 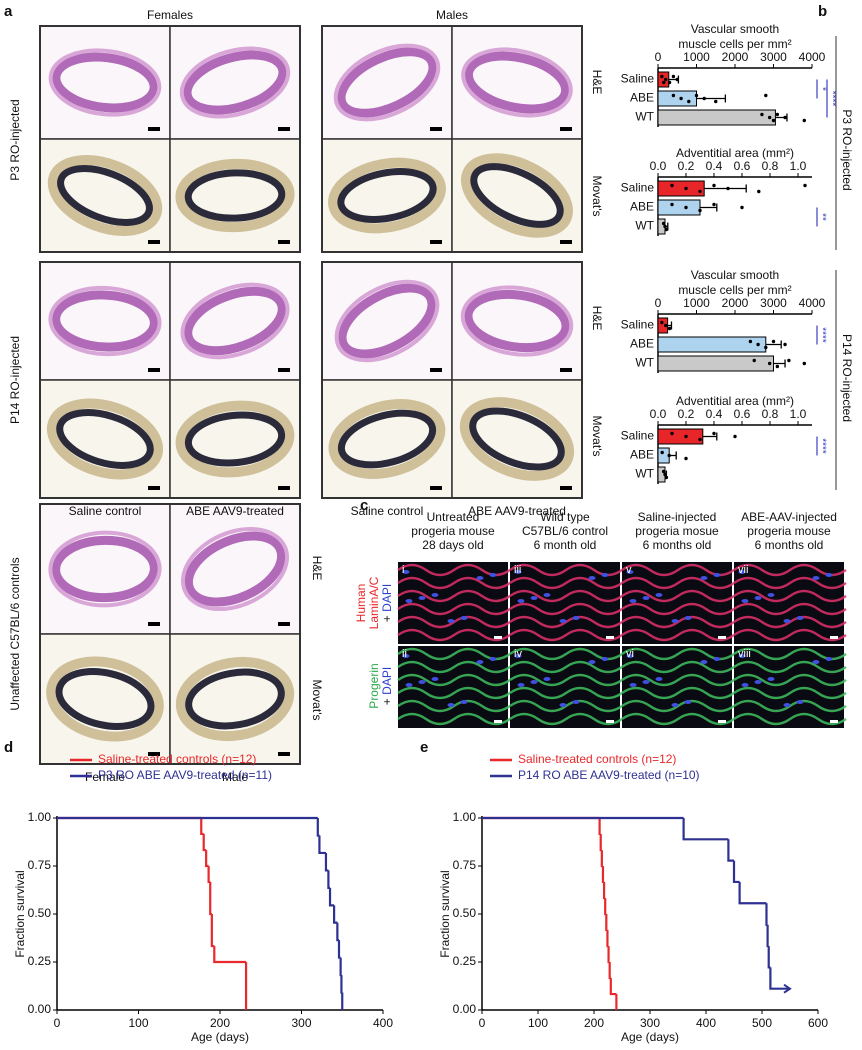 I want to click on header: Males, so click(x=452, y=15).